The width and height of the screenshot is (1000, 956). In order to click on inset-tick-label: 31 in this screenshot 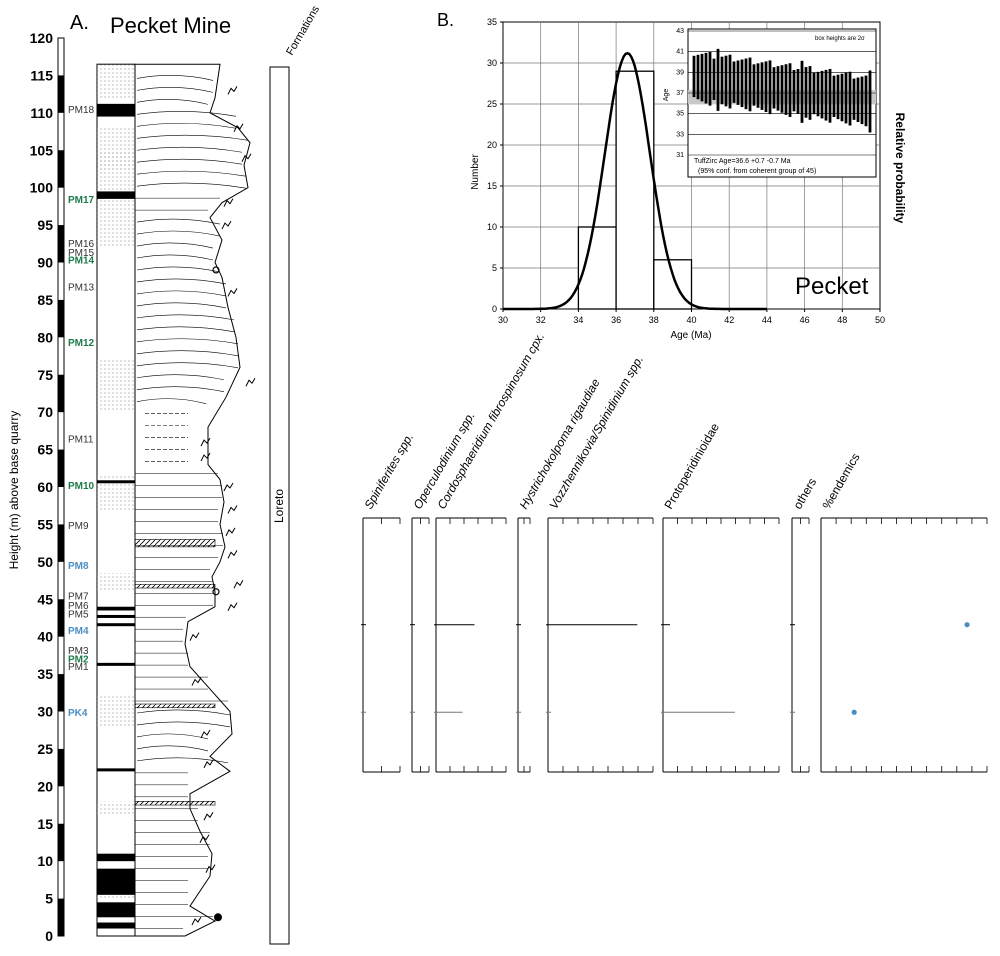, I will do `click(680, 155)`.